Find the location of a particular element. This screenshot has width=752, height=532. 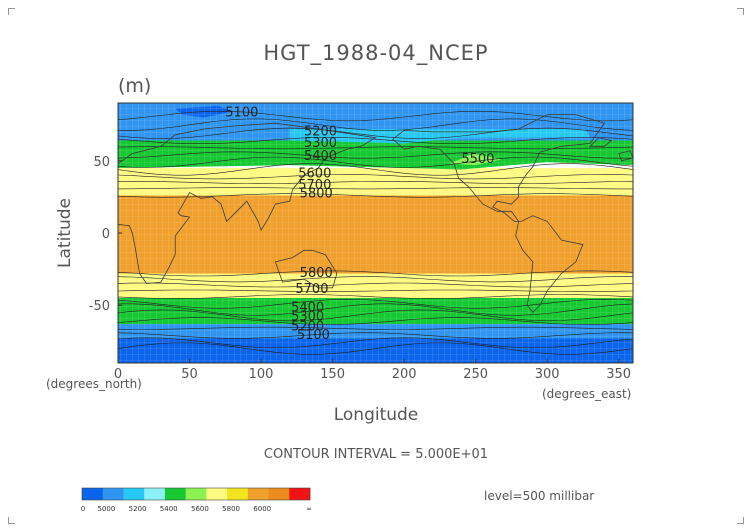

x-tick-label: 300 is located at coordinates (547, 374).